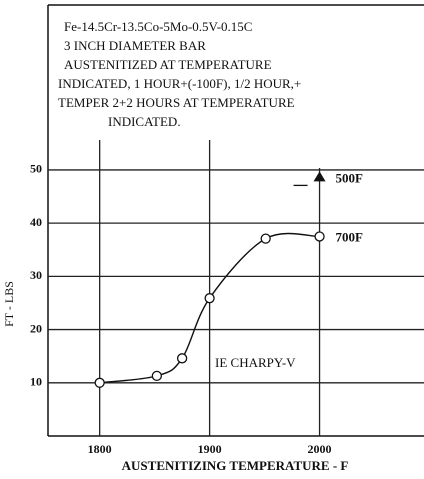  Describe the element at coordinates (36, 382) in the screenshot. I see `y-tick-label: 10` at that location.